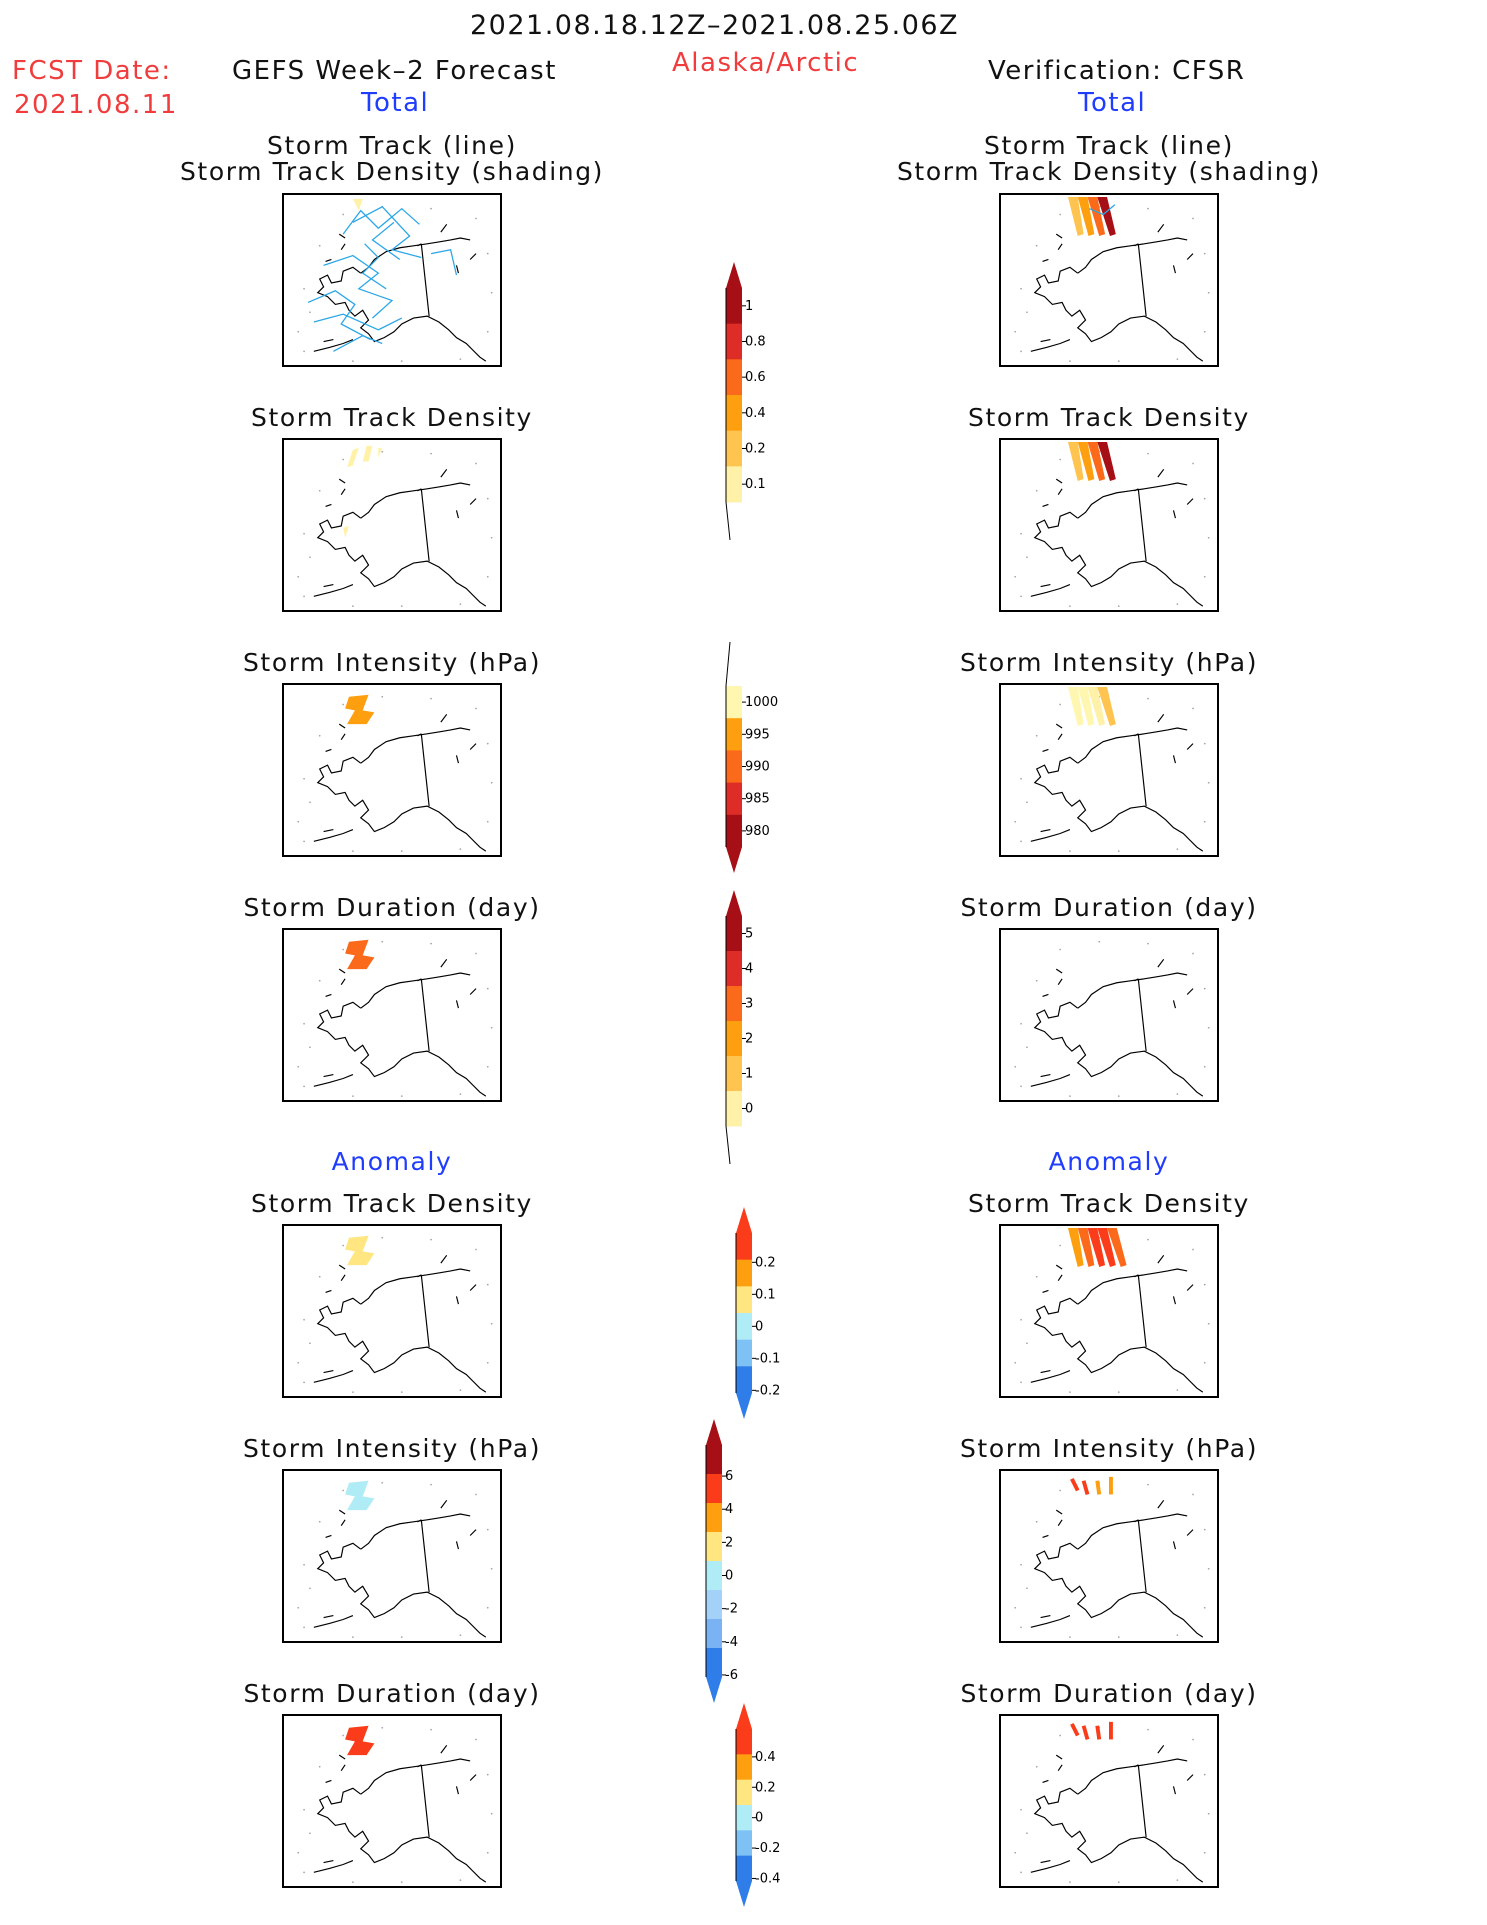 This screenshot has width=1487, height=1925. What do you see at coordinates (392, 1801) in the screenshot?
I see `map-duration-anom-left` at bounding box center [392, 1801].